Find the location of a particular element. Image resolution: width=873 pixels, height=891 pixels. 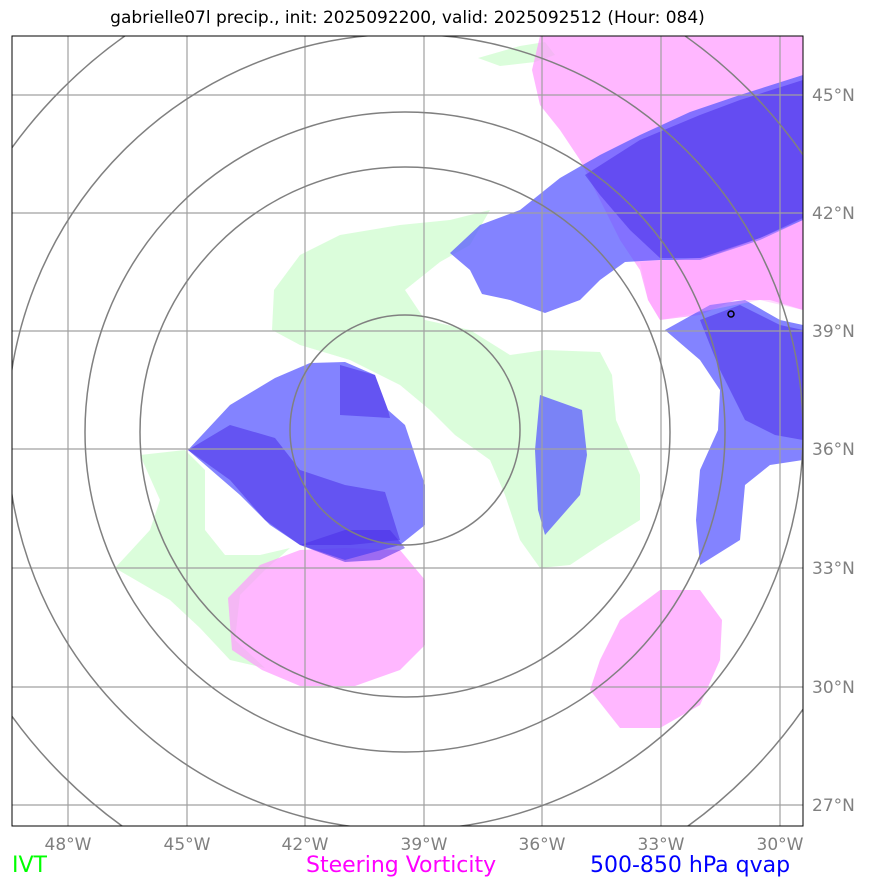

longitude-labels: 48°W 45°W 42°W 39°W 36°W 33°W 30°W is located at coordinates (424, 845).